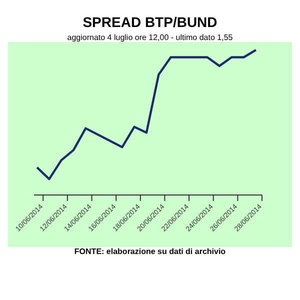 Image resolution: width=300 pixels, height=300 pixels. I want to click on chart-title: SPREAD BTP/BUND, so click(150, 22).